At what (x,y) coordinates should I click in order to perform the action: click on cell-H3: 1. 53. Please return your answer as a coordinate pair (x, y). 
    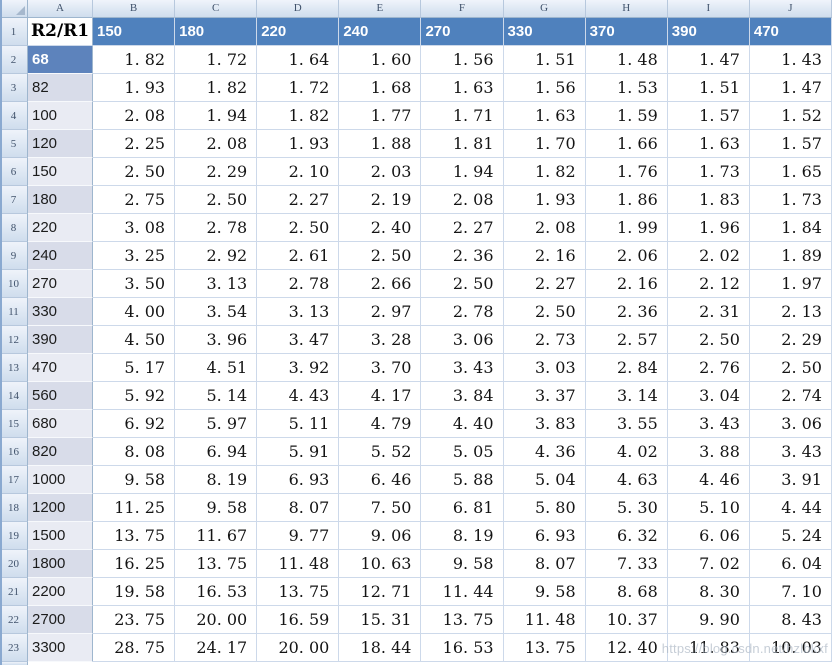
    Looking at the image, I should click on (626, 88).